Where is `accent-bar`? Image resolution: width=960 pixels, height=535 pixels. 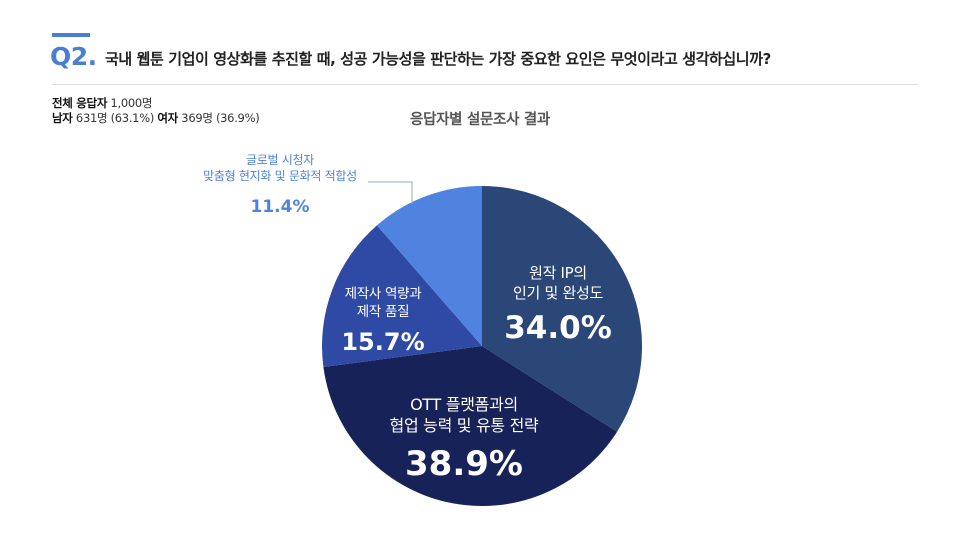
accent-bar is located at coordinates (71, 35).